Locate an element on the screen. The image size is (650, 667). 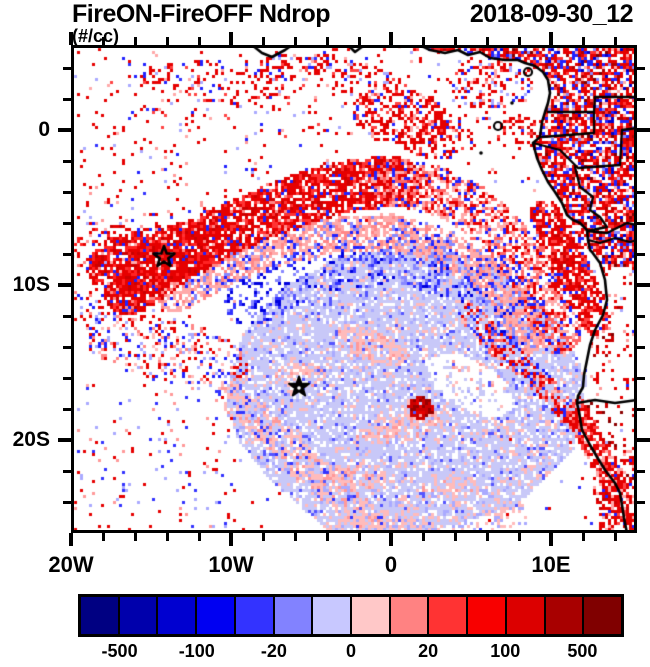
colorbar-label: 500 is located at coordinates (582, 651).